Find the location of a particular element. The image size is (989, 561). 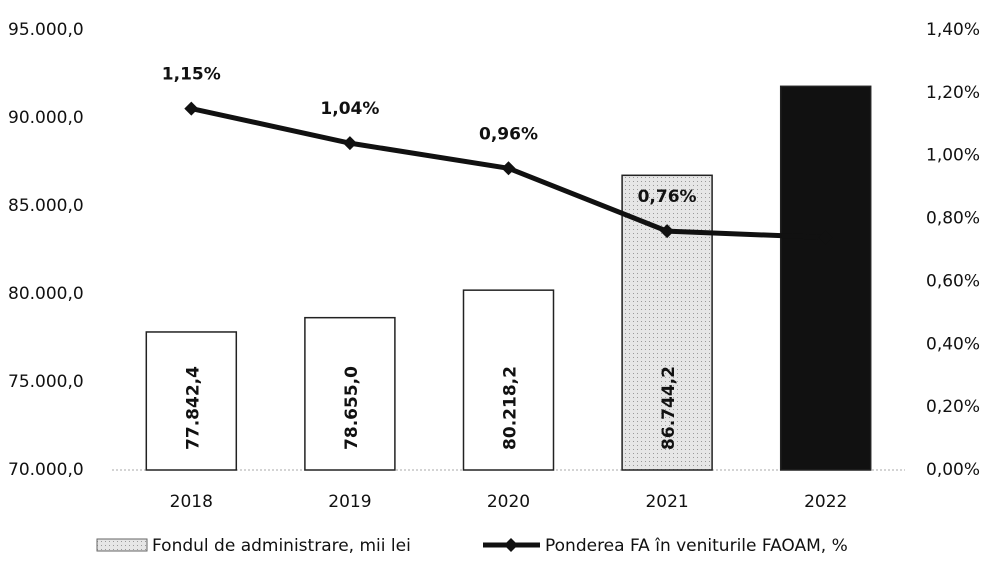

legend-label: Fondul de administrare, mii lei is located at coordinates (281, 546).